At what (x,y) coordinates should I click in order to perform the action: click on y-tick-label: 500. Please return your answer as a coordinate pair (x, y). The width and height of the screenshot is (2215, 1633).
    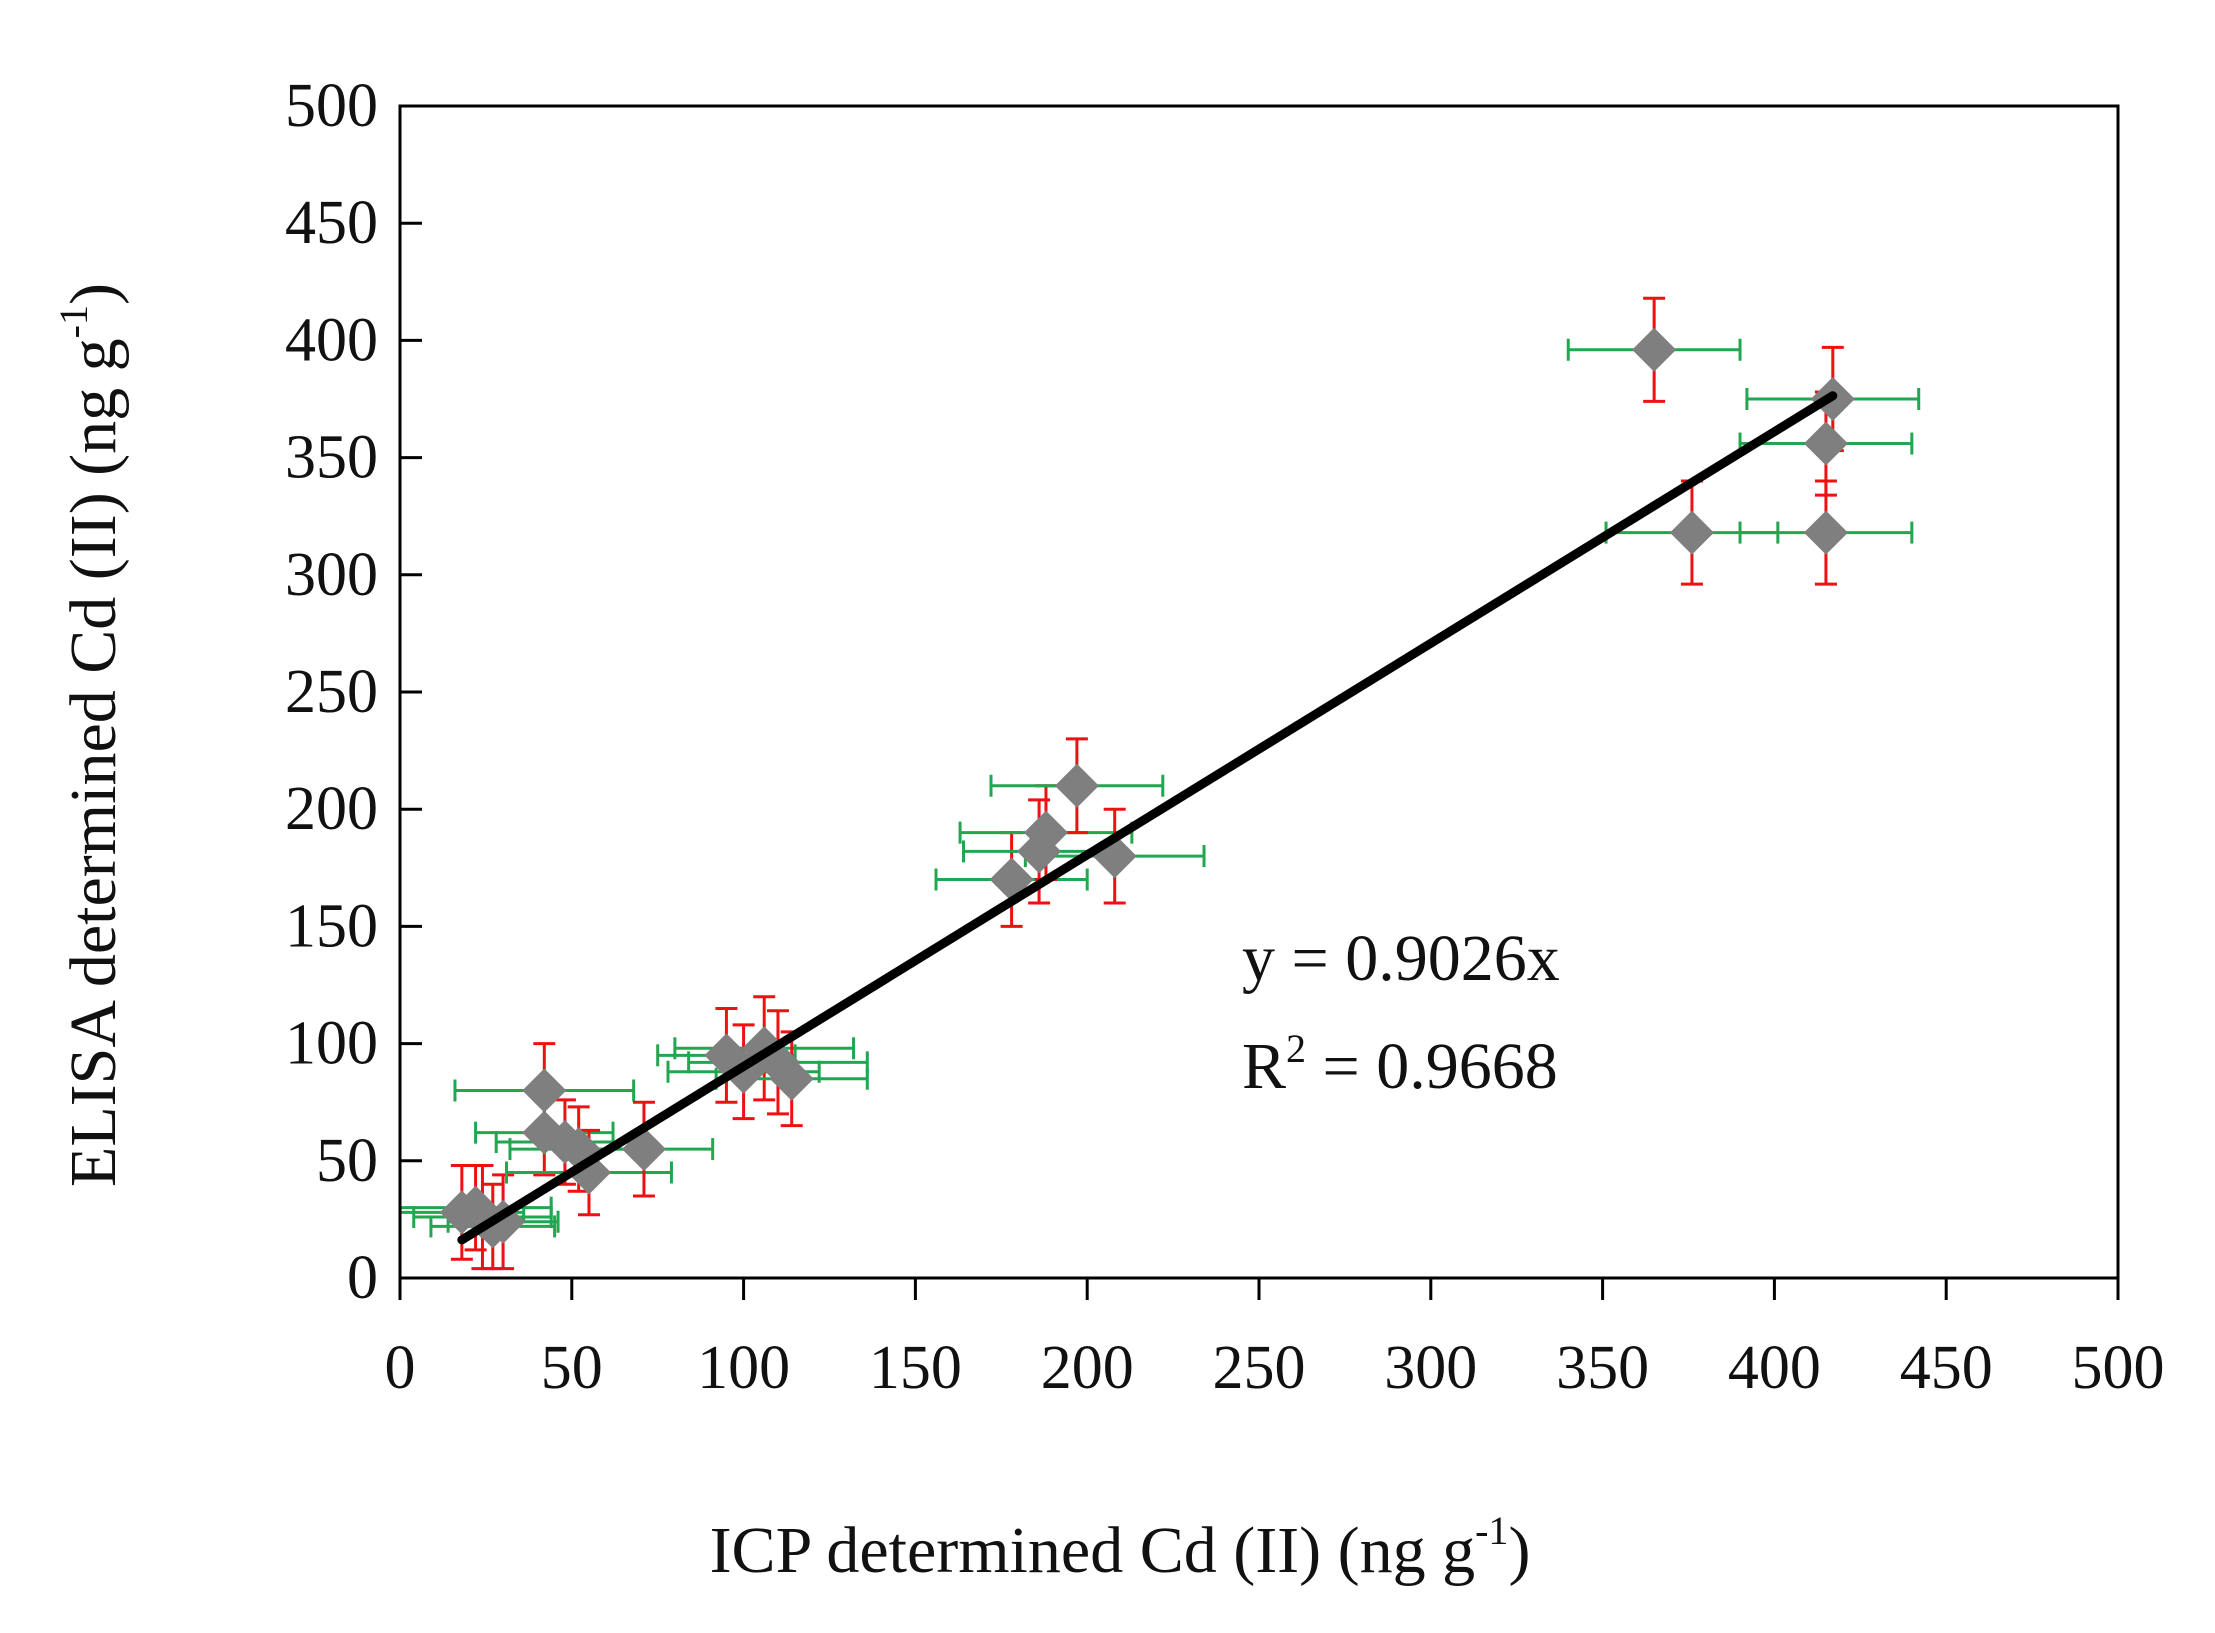
    Looking at the image, I should click on (331, 106).